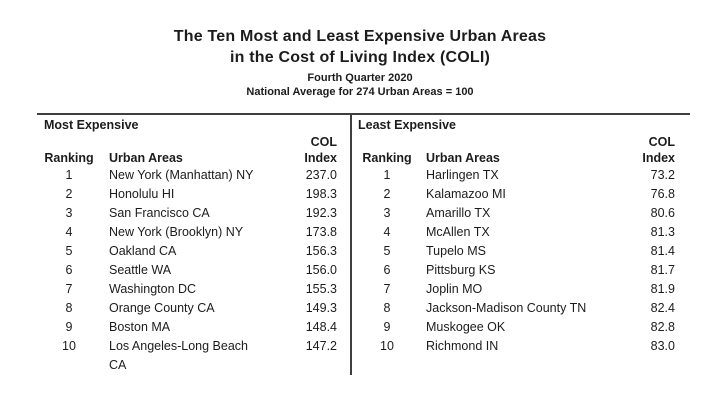  Describe the element at coordinates (662, 327) in the screenshot. I see `col-index-cell: 82.8` at that location.